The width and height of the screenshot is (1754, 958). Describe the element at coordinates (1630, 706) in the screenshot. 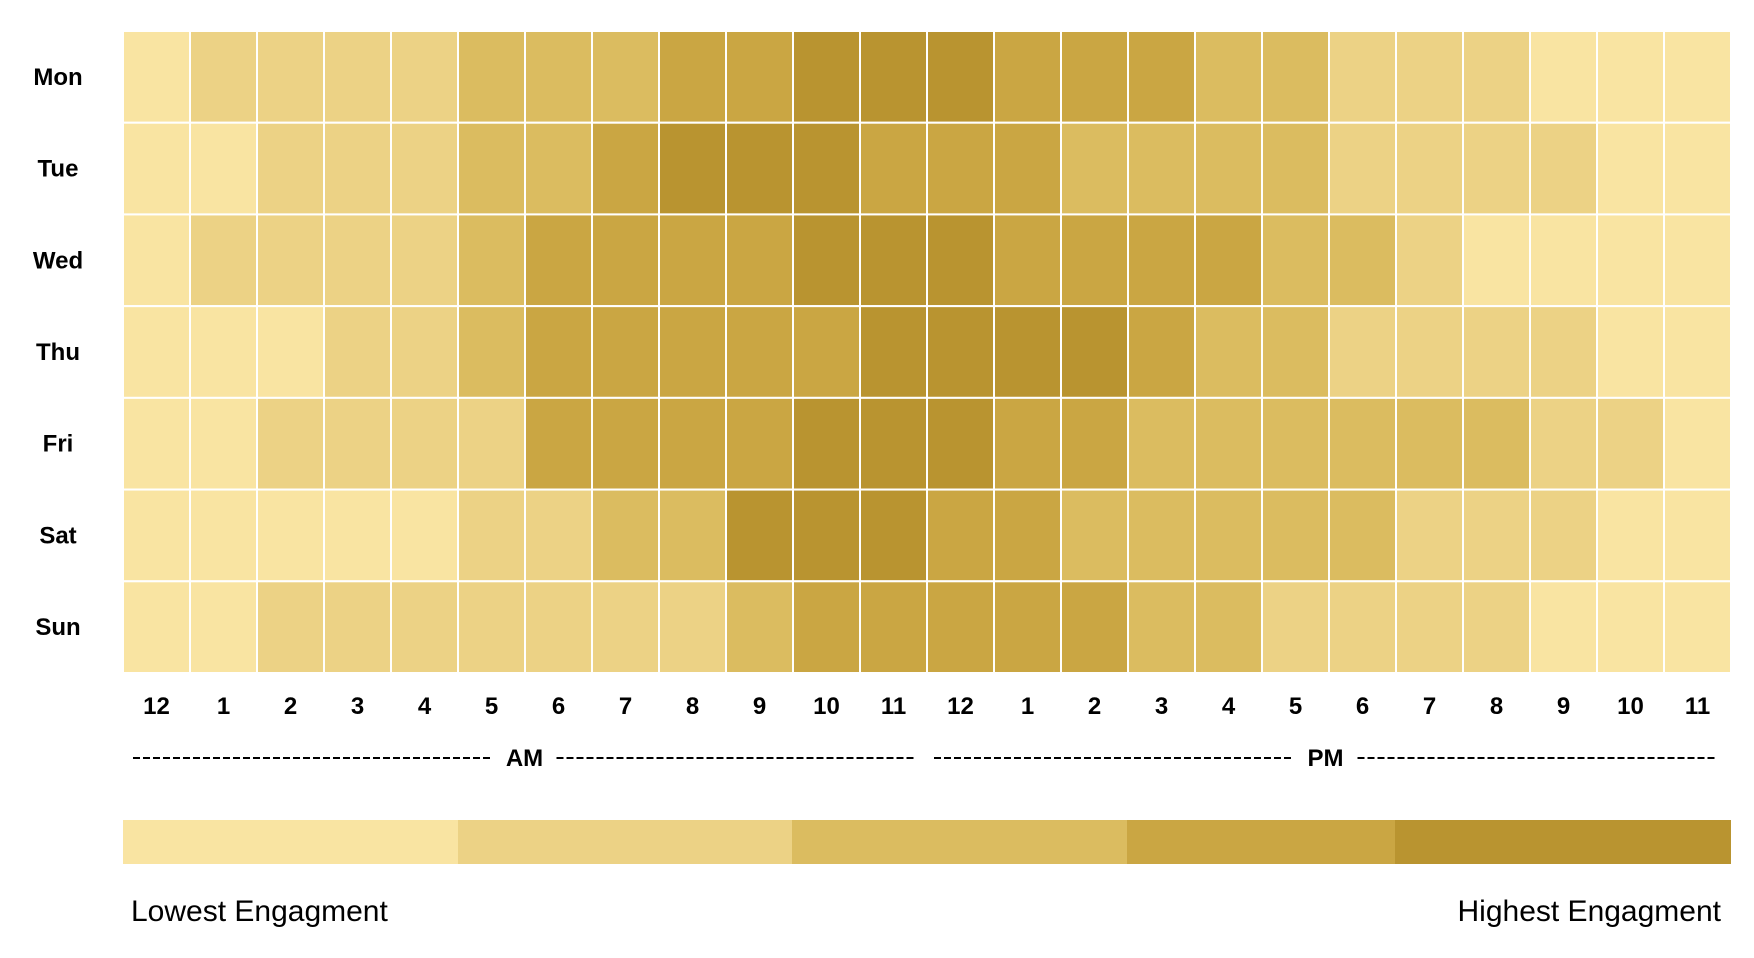

I see `hour-label-22: 10` at that location.